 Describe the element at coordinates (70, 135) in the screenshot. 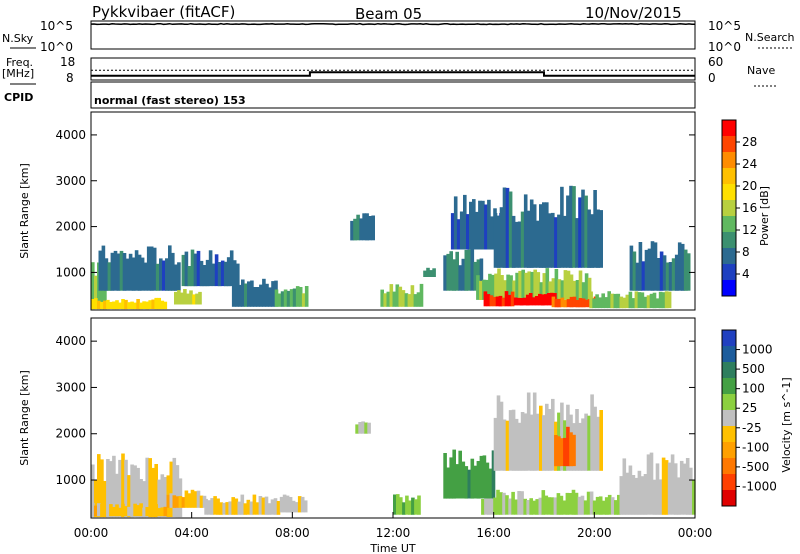

I see `y-tick-label: 4000` at that location.